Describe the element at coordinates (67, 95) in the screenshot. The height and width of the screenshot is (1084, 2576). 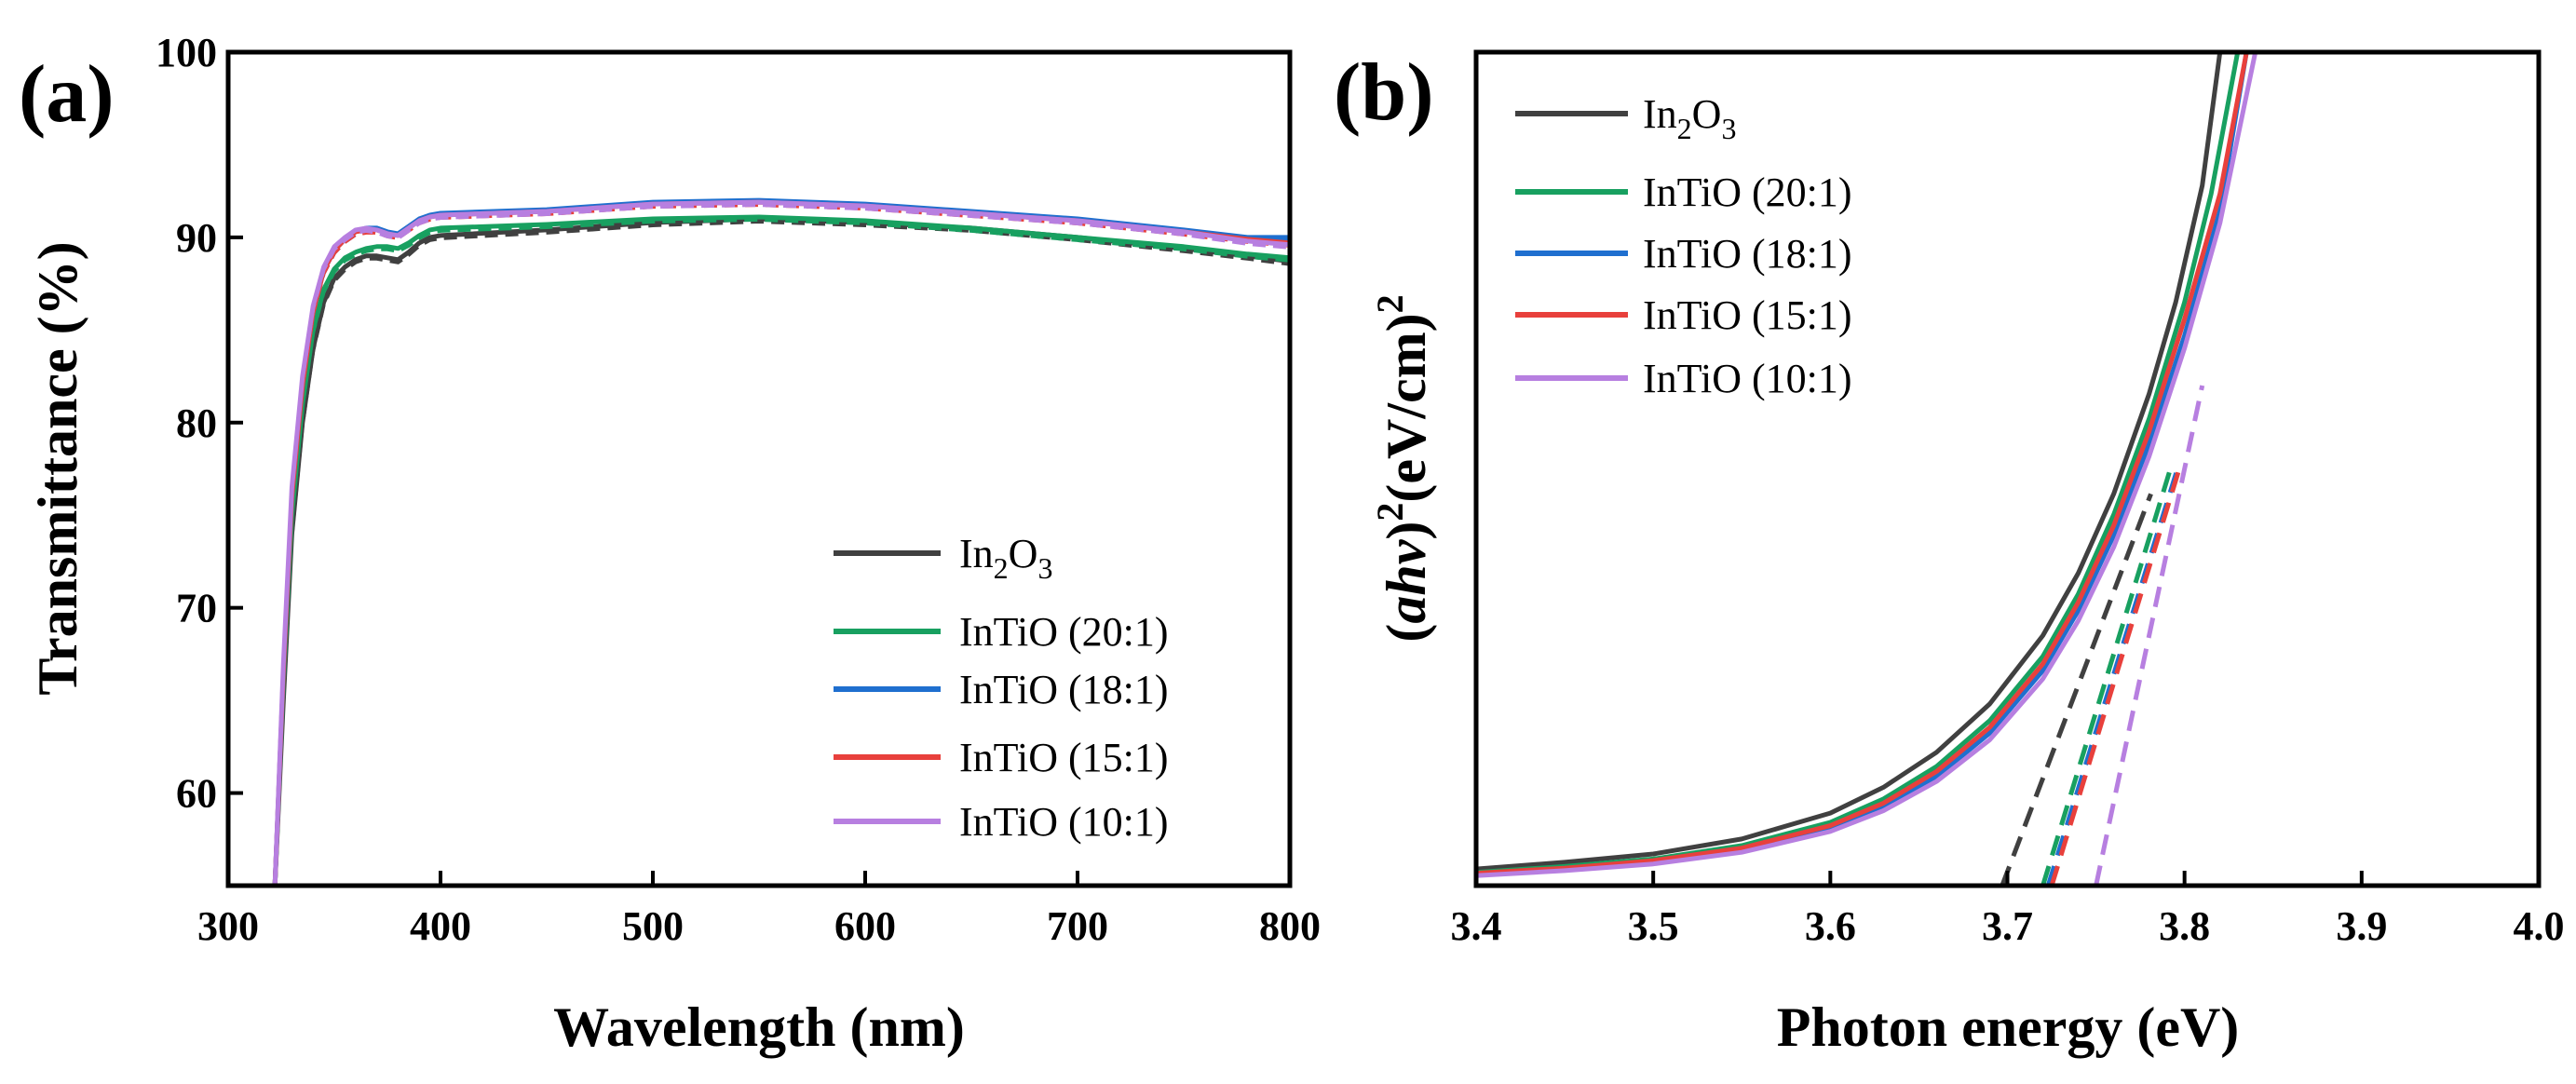
I see `panel-a-label: (a)` at that location.